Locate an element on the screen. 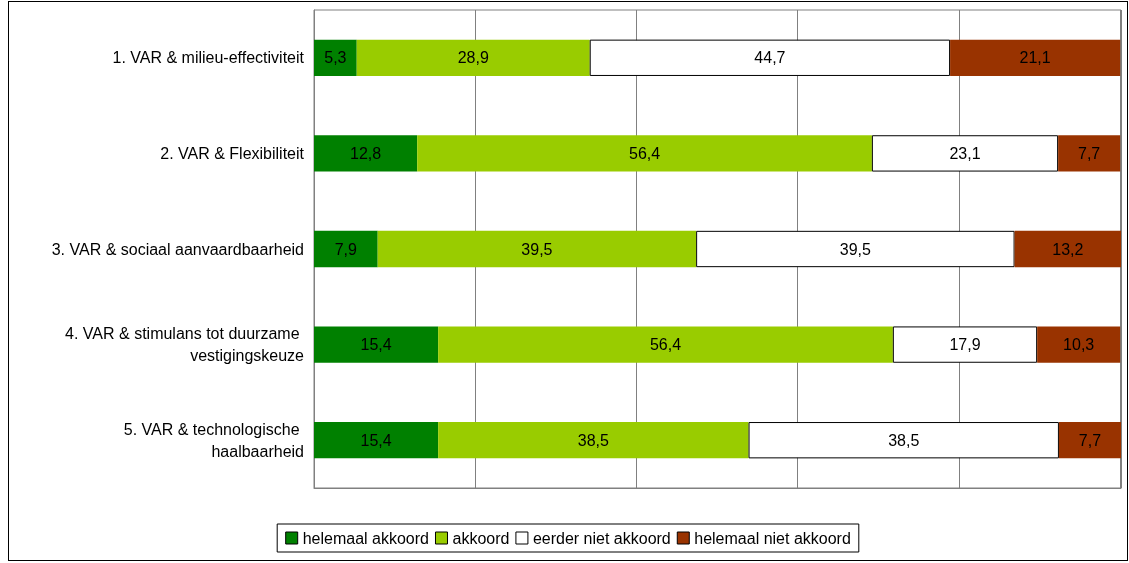 This screenshot has width=1129, height=563. y-tick-label: 3. VAR & sociaal aanvaardbaarheid is located at coordinates (177, 249).